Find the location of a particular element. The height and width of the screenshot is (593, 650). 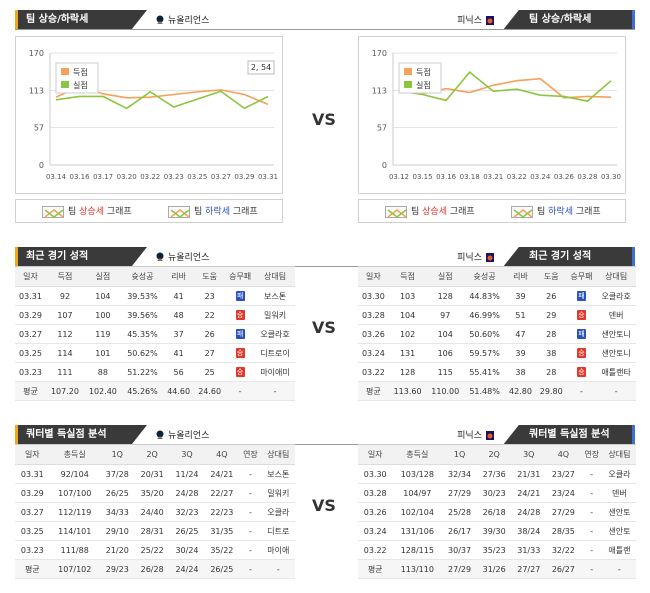

average-row: 평균 107.20 102.40 45.26% 44.60 24.60- - is located at coordinates (155, 391).